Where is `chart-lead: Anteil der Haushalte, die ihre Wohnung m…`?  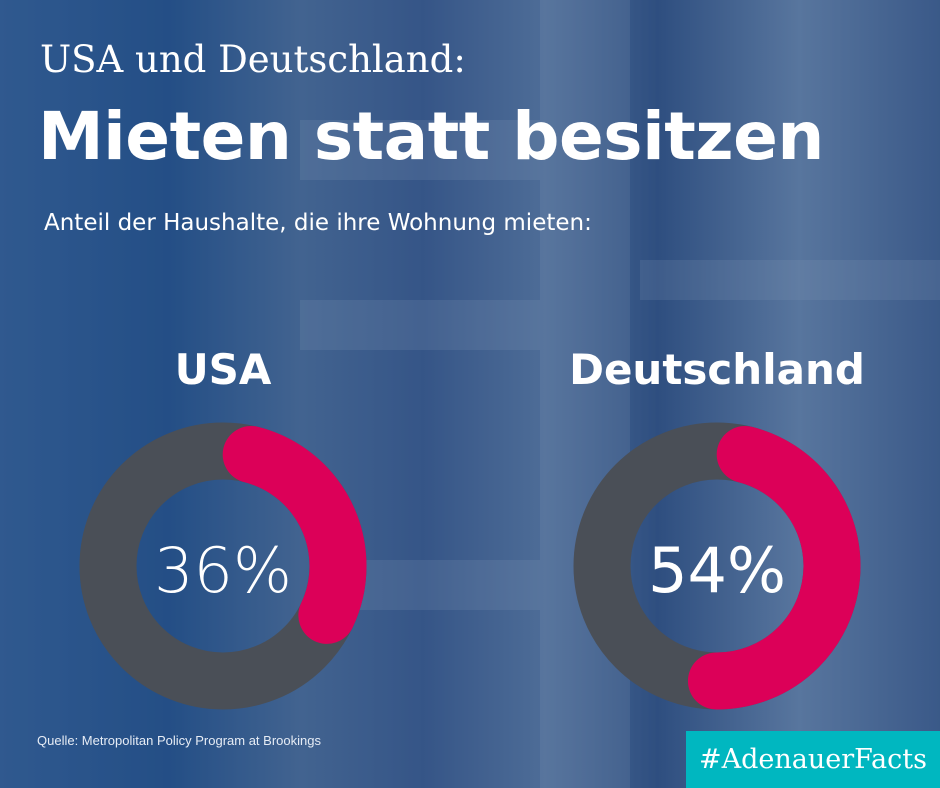 chart-lead: Anteil der Haushalte, die ihre Wohnung m… is located at coordinates (318, 223).